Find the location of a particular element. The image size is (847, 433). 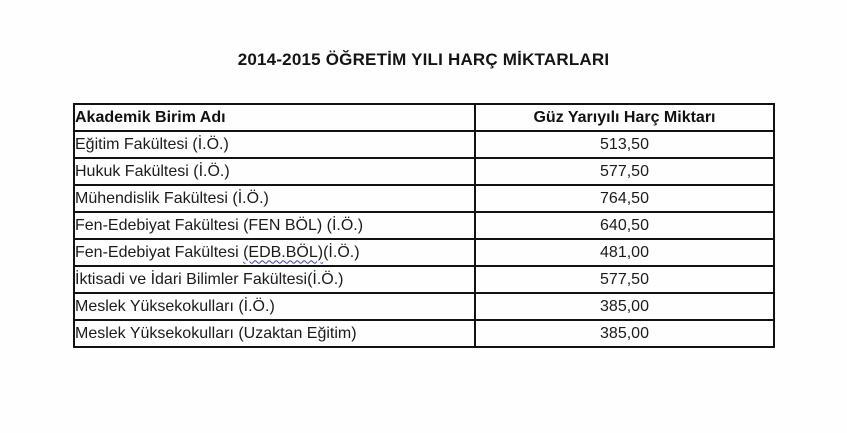

column-header-unit-name: Akademik Birim Adı is located at coordinates (274, 117).